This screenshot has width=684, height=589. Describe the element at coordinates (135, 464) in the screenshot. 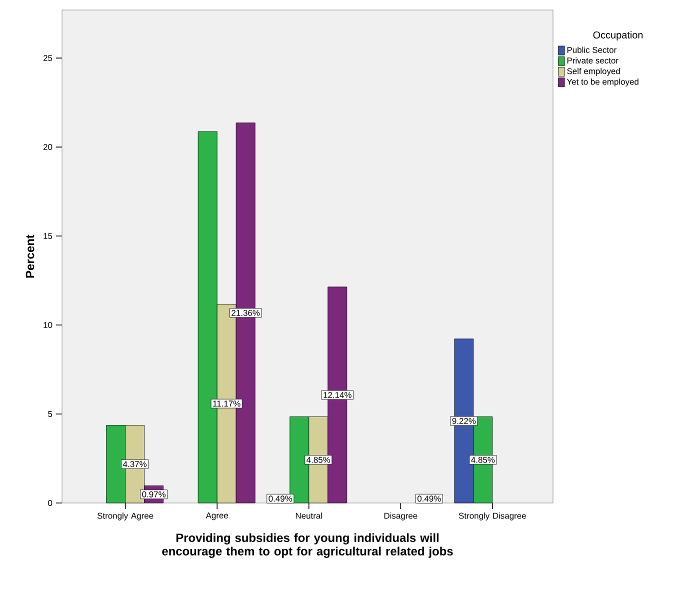

I see `data-label: 4.37%` at that location.